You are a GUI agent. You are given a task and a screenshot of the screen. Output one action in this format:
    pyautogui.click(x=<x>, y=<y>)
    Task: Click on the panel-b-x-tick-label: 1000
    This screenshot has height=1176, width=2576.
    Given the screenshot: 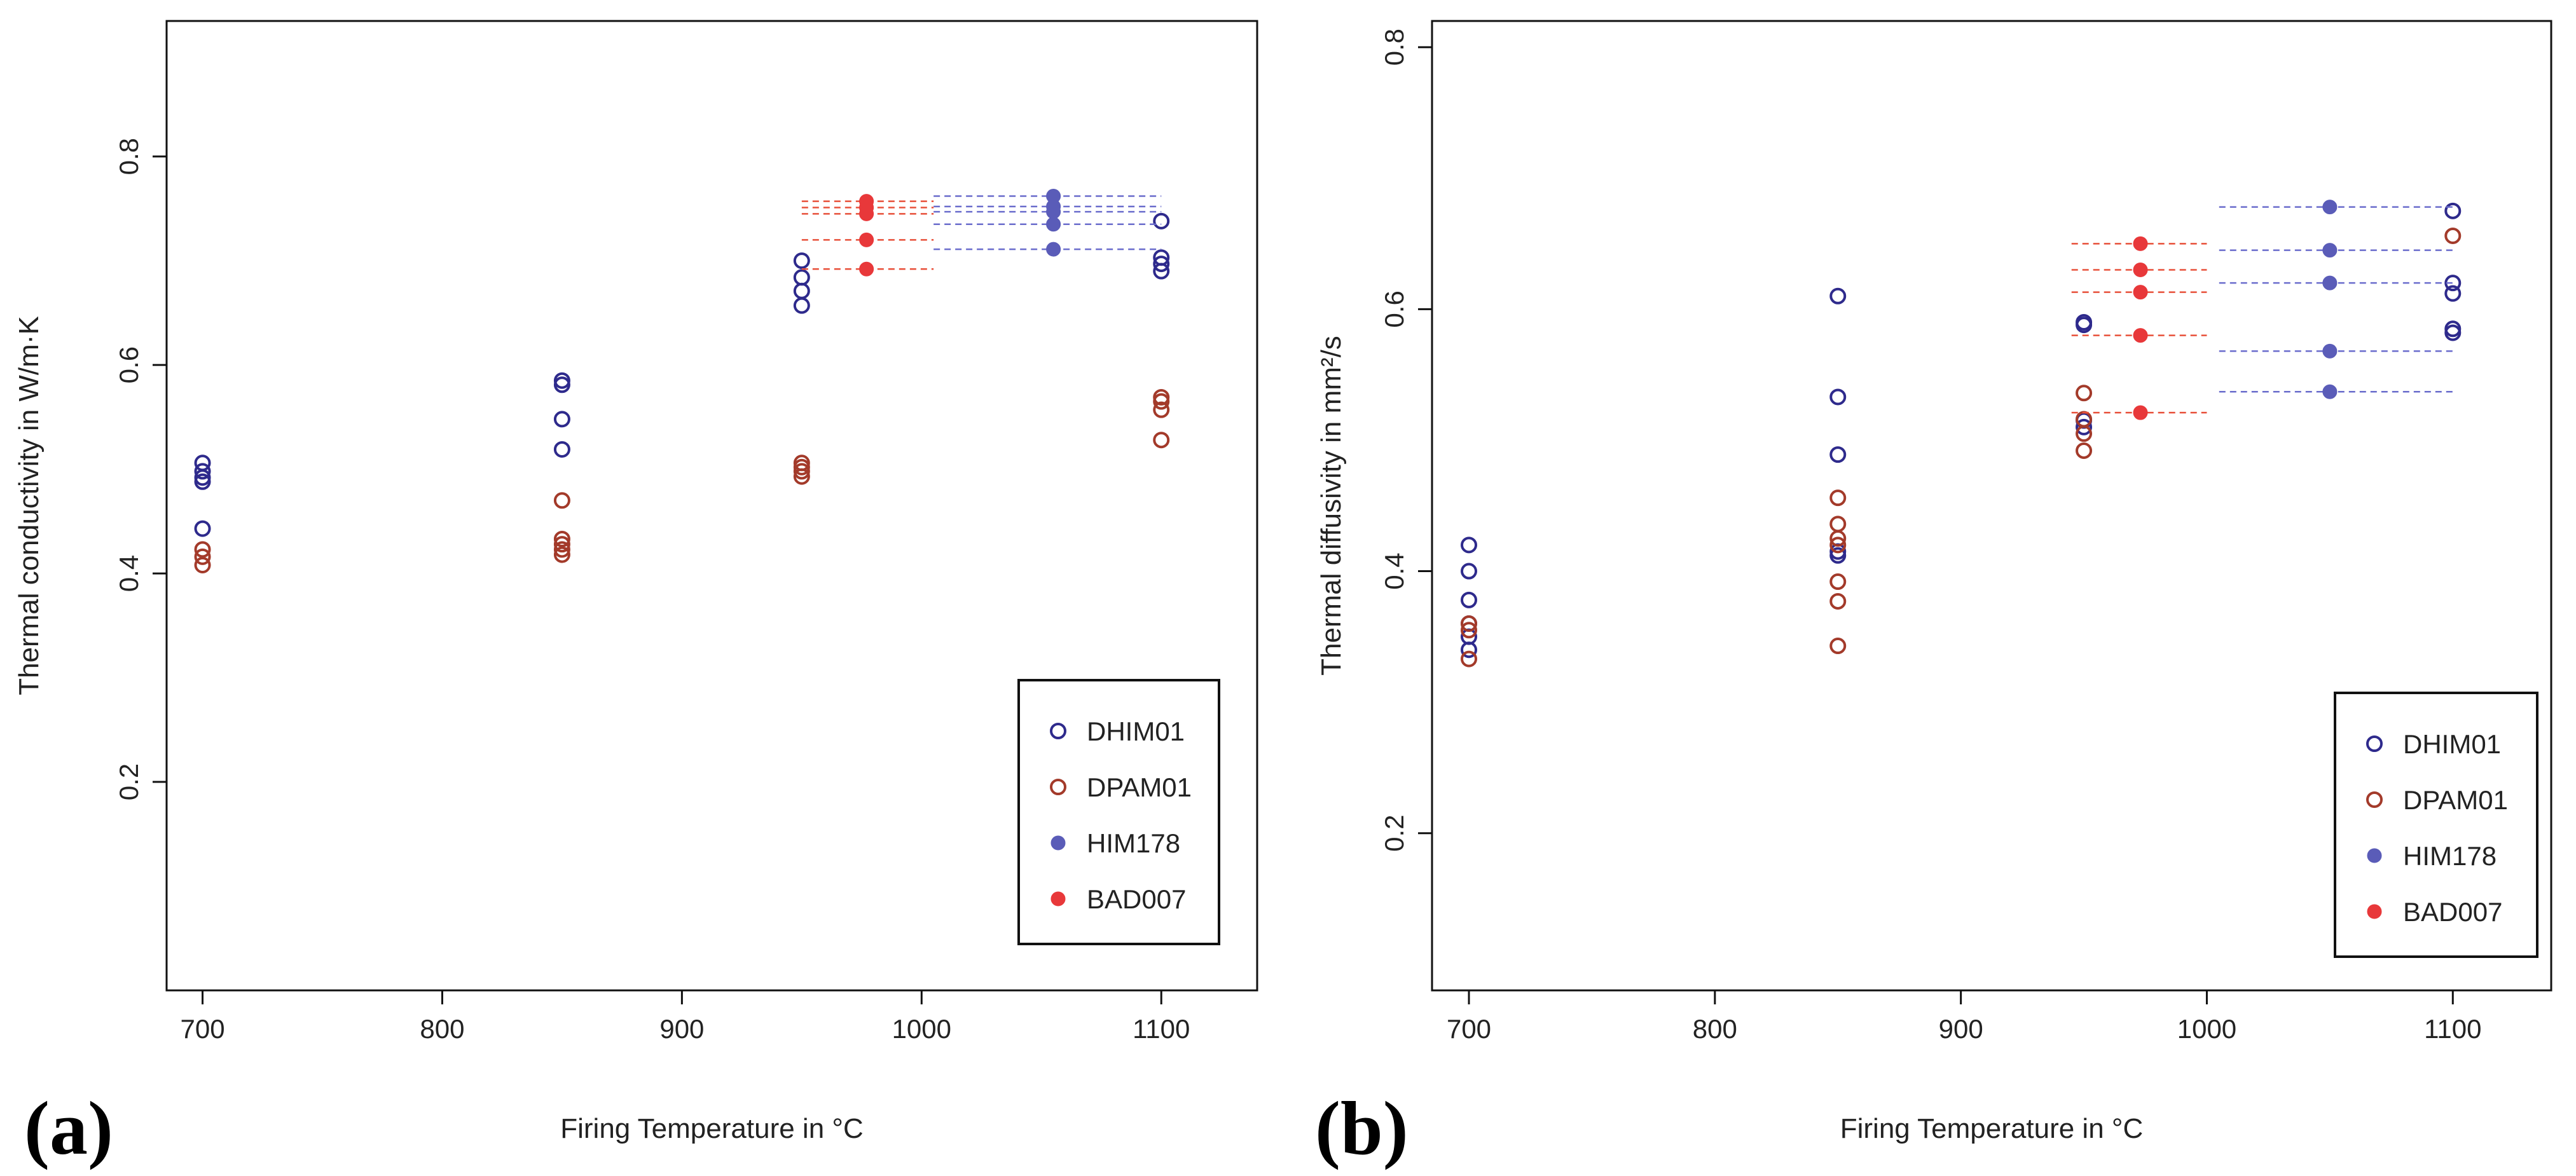 What is the action you would take?
    pyautogui.click(x=2206, y=1029)
    